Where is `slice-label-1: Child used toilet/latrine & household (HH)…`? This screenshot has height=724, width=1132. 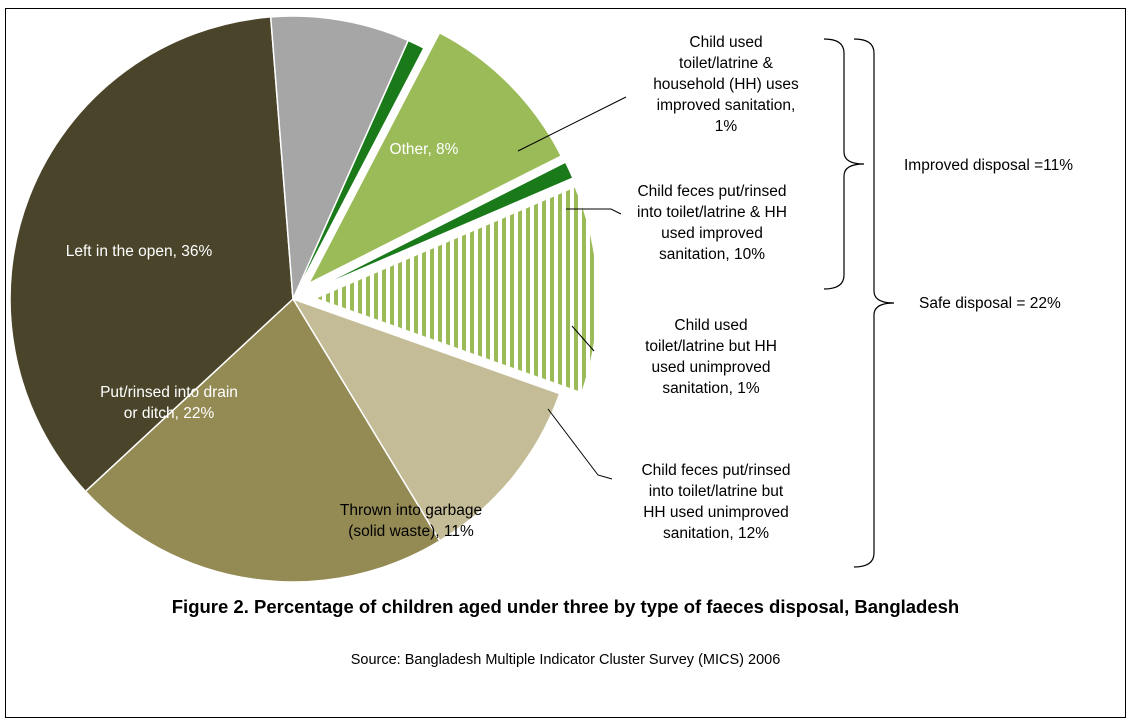
slice-label-1: Child used toilet/latrine & household (HH)… is located at coordinates (726, 84).